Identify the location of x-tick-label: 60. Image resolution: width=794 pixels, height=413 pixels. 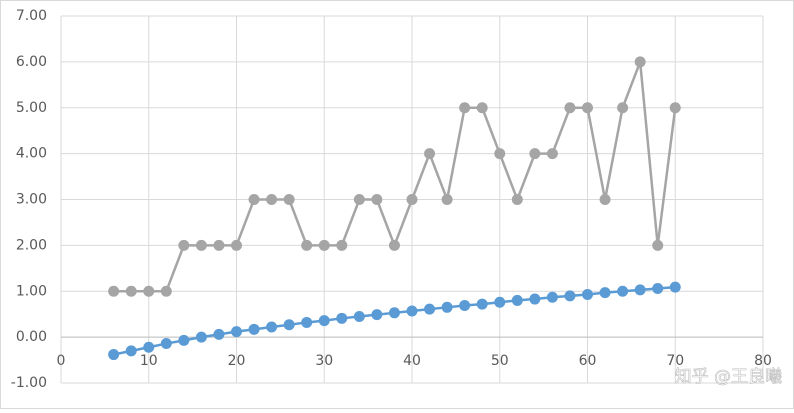
(588, 361).